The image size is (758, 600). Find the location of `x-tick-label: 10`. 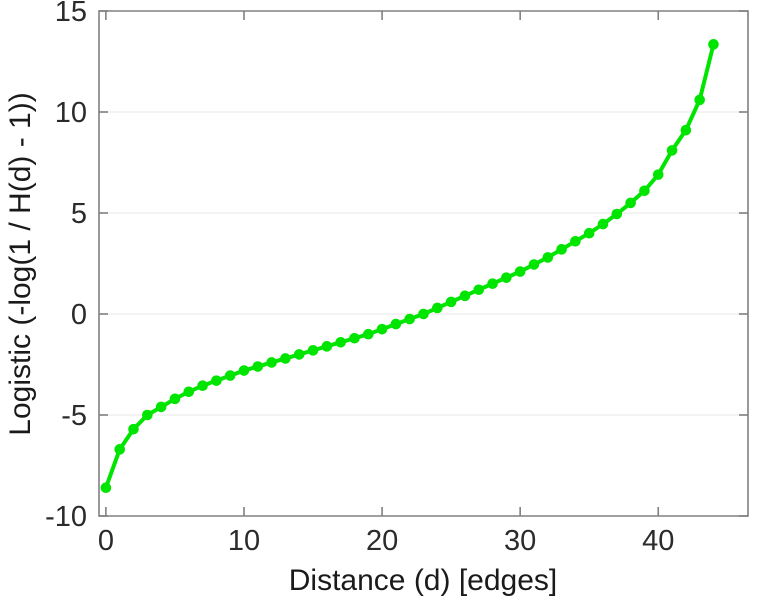

x-tick-label: 10 is located at coordinates (244, 541).